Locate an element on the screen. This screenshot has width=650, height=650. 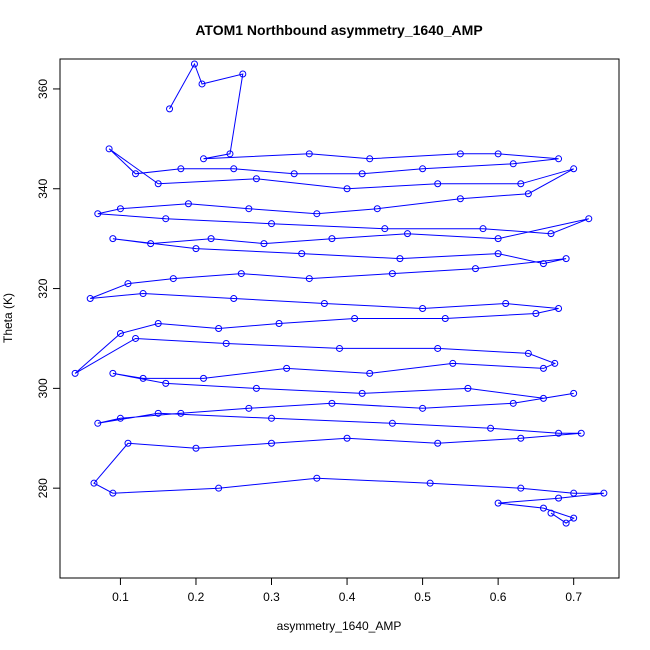
x-tick-label: 0.3 is located at coordinates (271, 597).